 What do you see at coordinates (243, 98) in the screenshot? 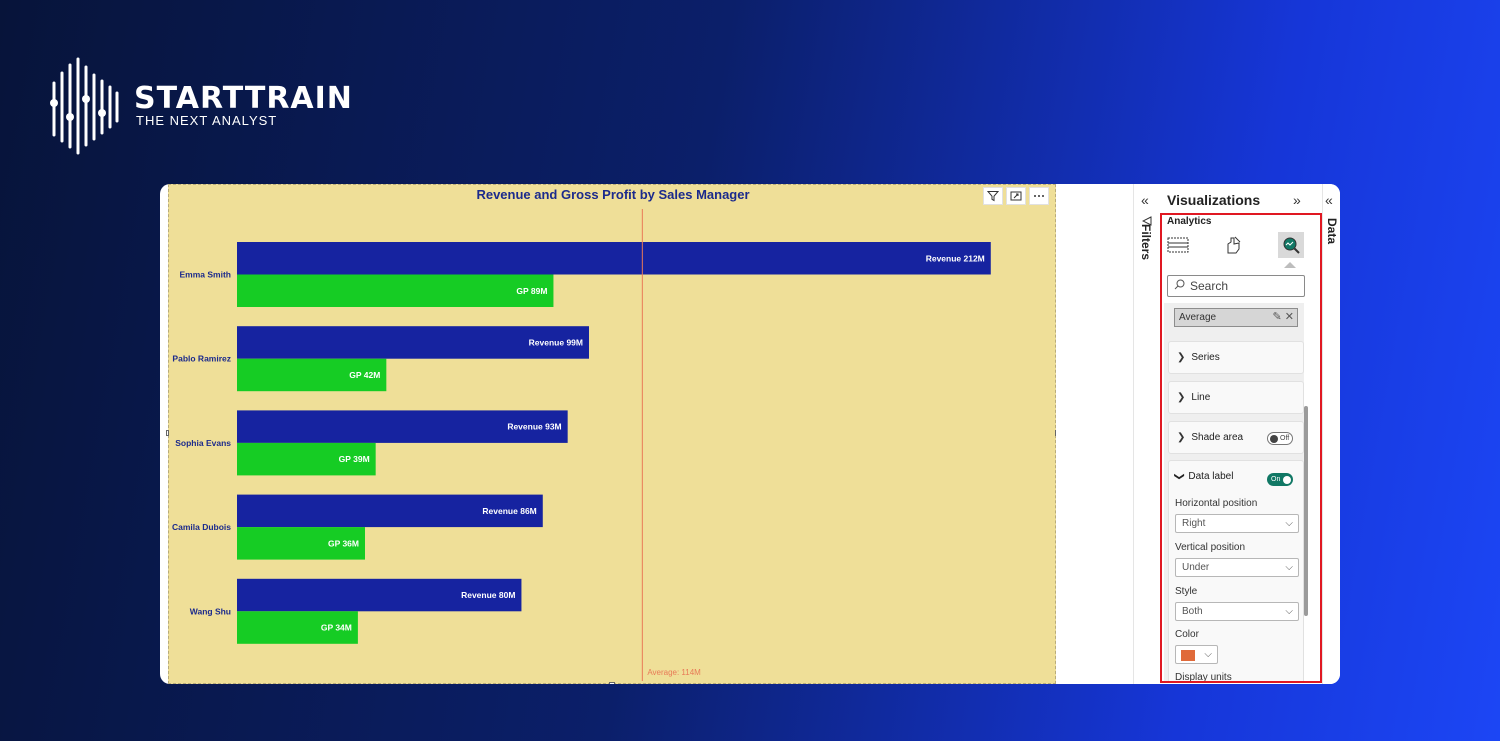
I see `brand-name: STARTTRAIN` at bounding box center [243, 98].